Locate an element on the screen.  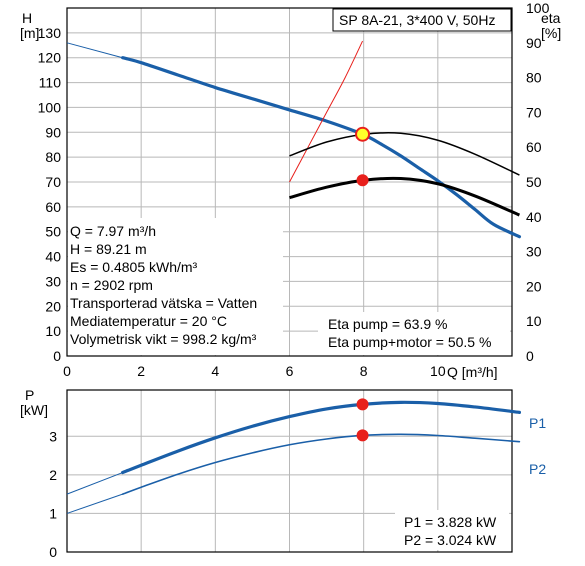
eta-axis-label: eta is located at coordinates (551, 18).